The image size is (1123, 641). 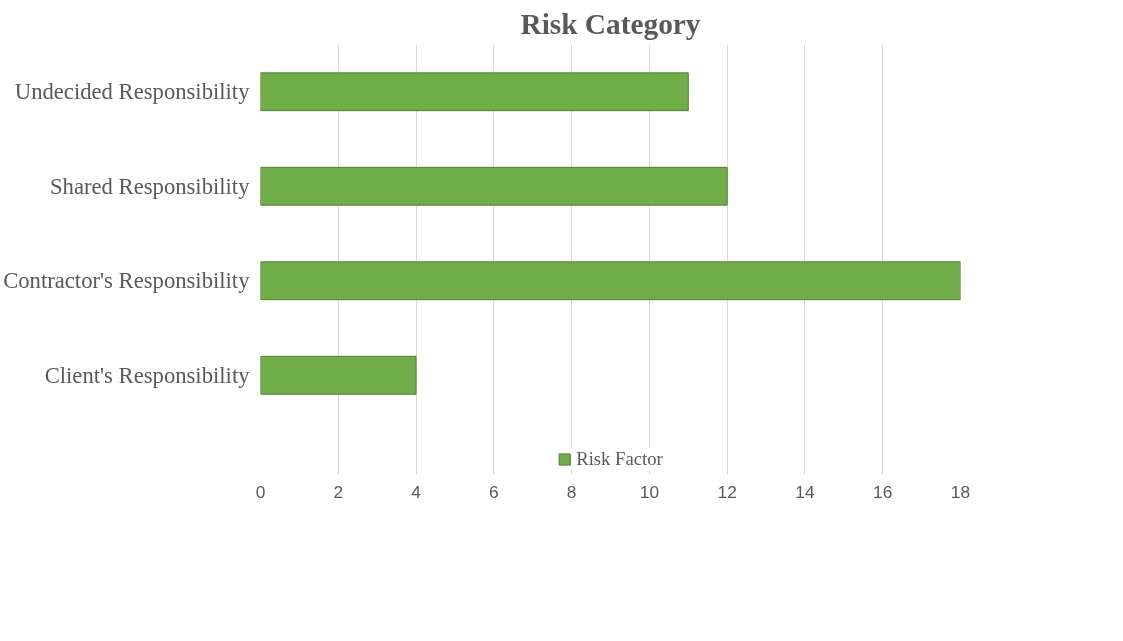 What do you see at coordinates (883, 491) in the screenshot?
I see `x-tick-label: 16` at bounding box center [883, 491].